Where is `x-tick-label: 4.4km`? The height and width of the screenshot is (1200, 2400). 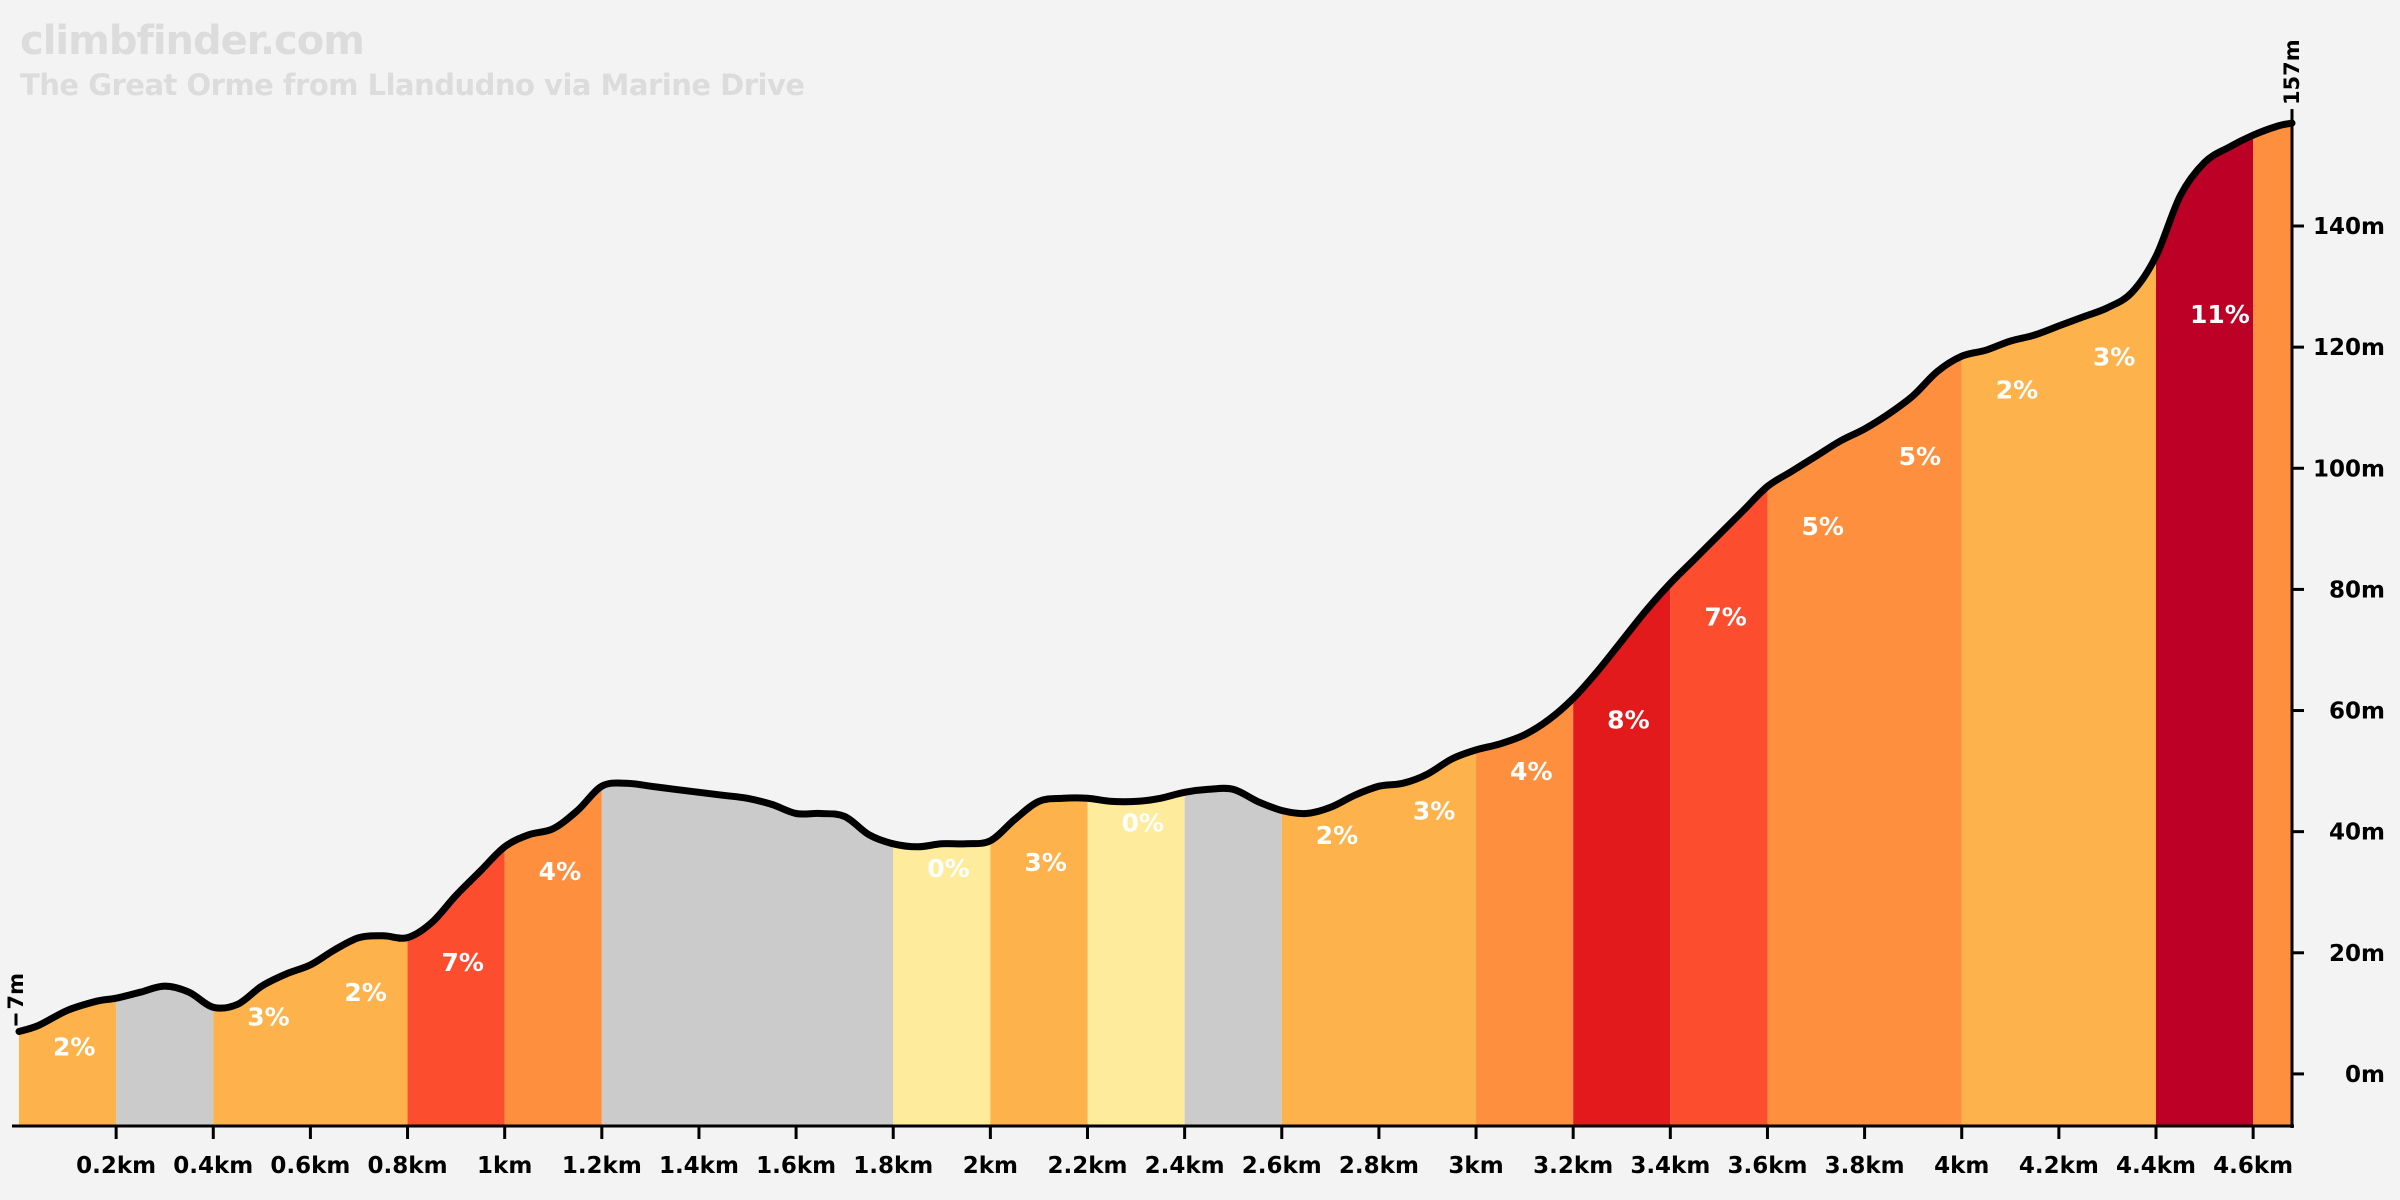 x-tick-label: 4.4km is located at coordinates (2156, 1166).